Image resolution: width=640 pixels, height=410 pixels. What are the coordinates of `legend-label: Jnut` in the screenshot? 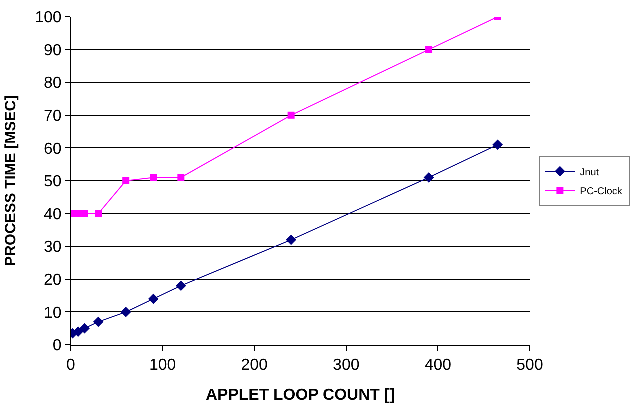 It's located at (590, 172).